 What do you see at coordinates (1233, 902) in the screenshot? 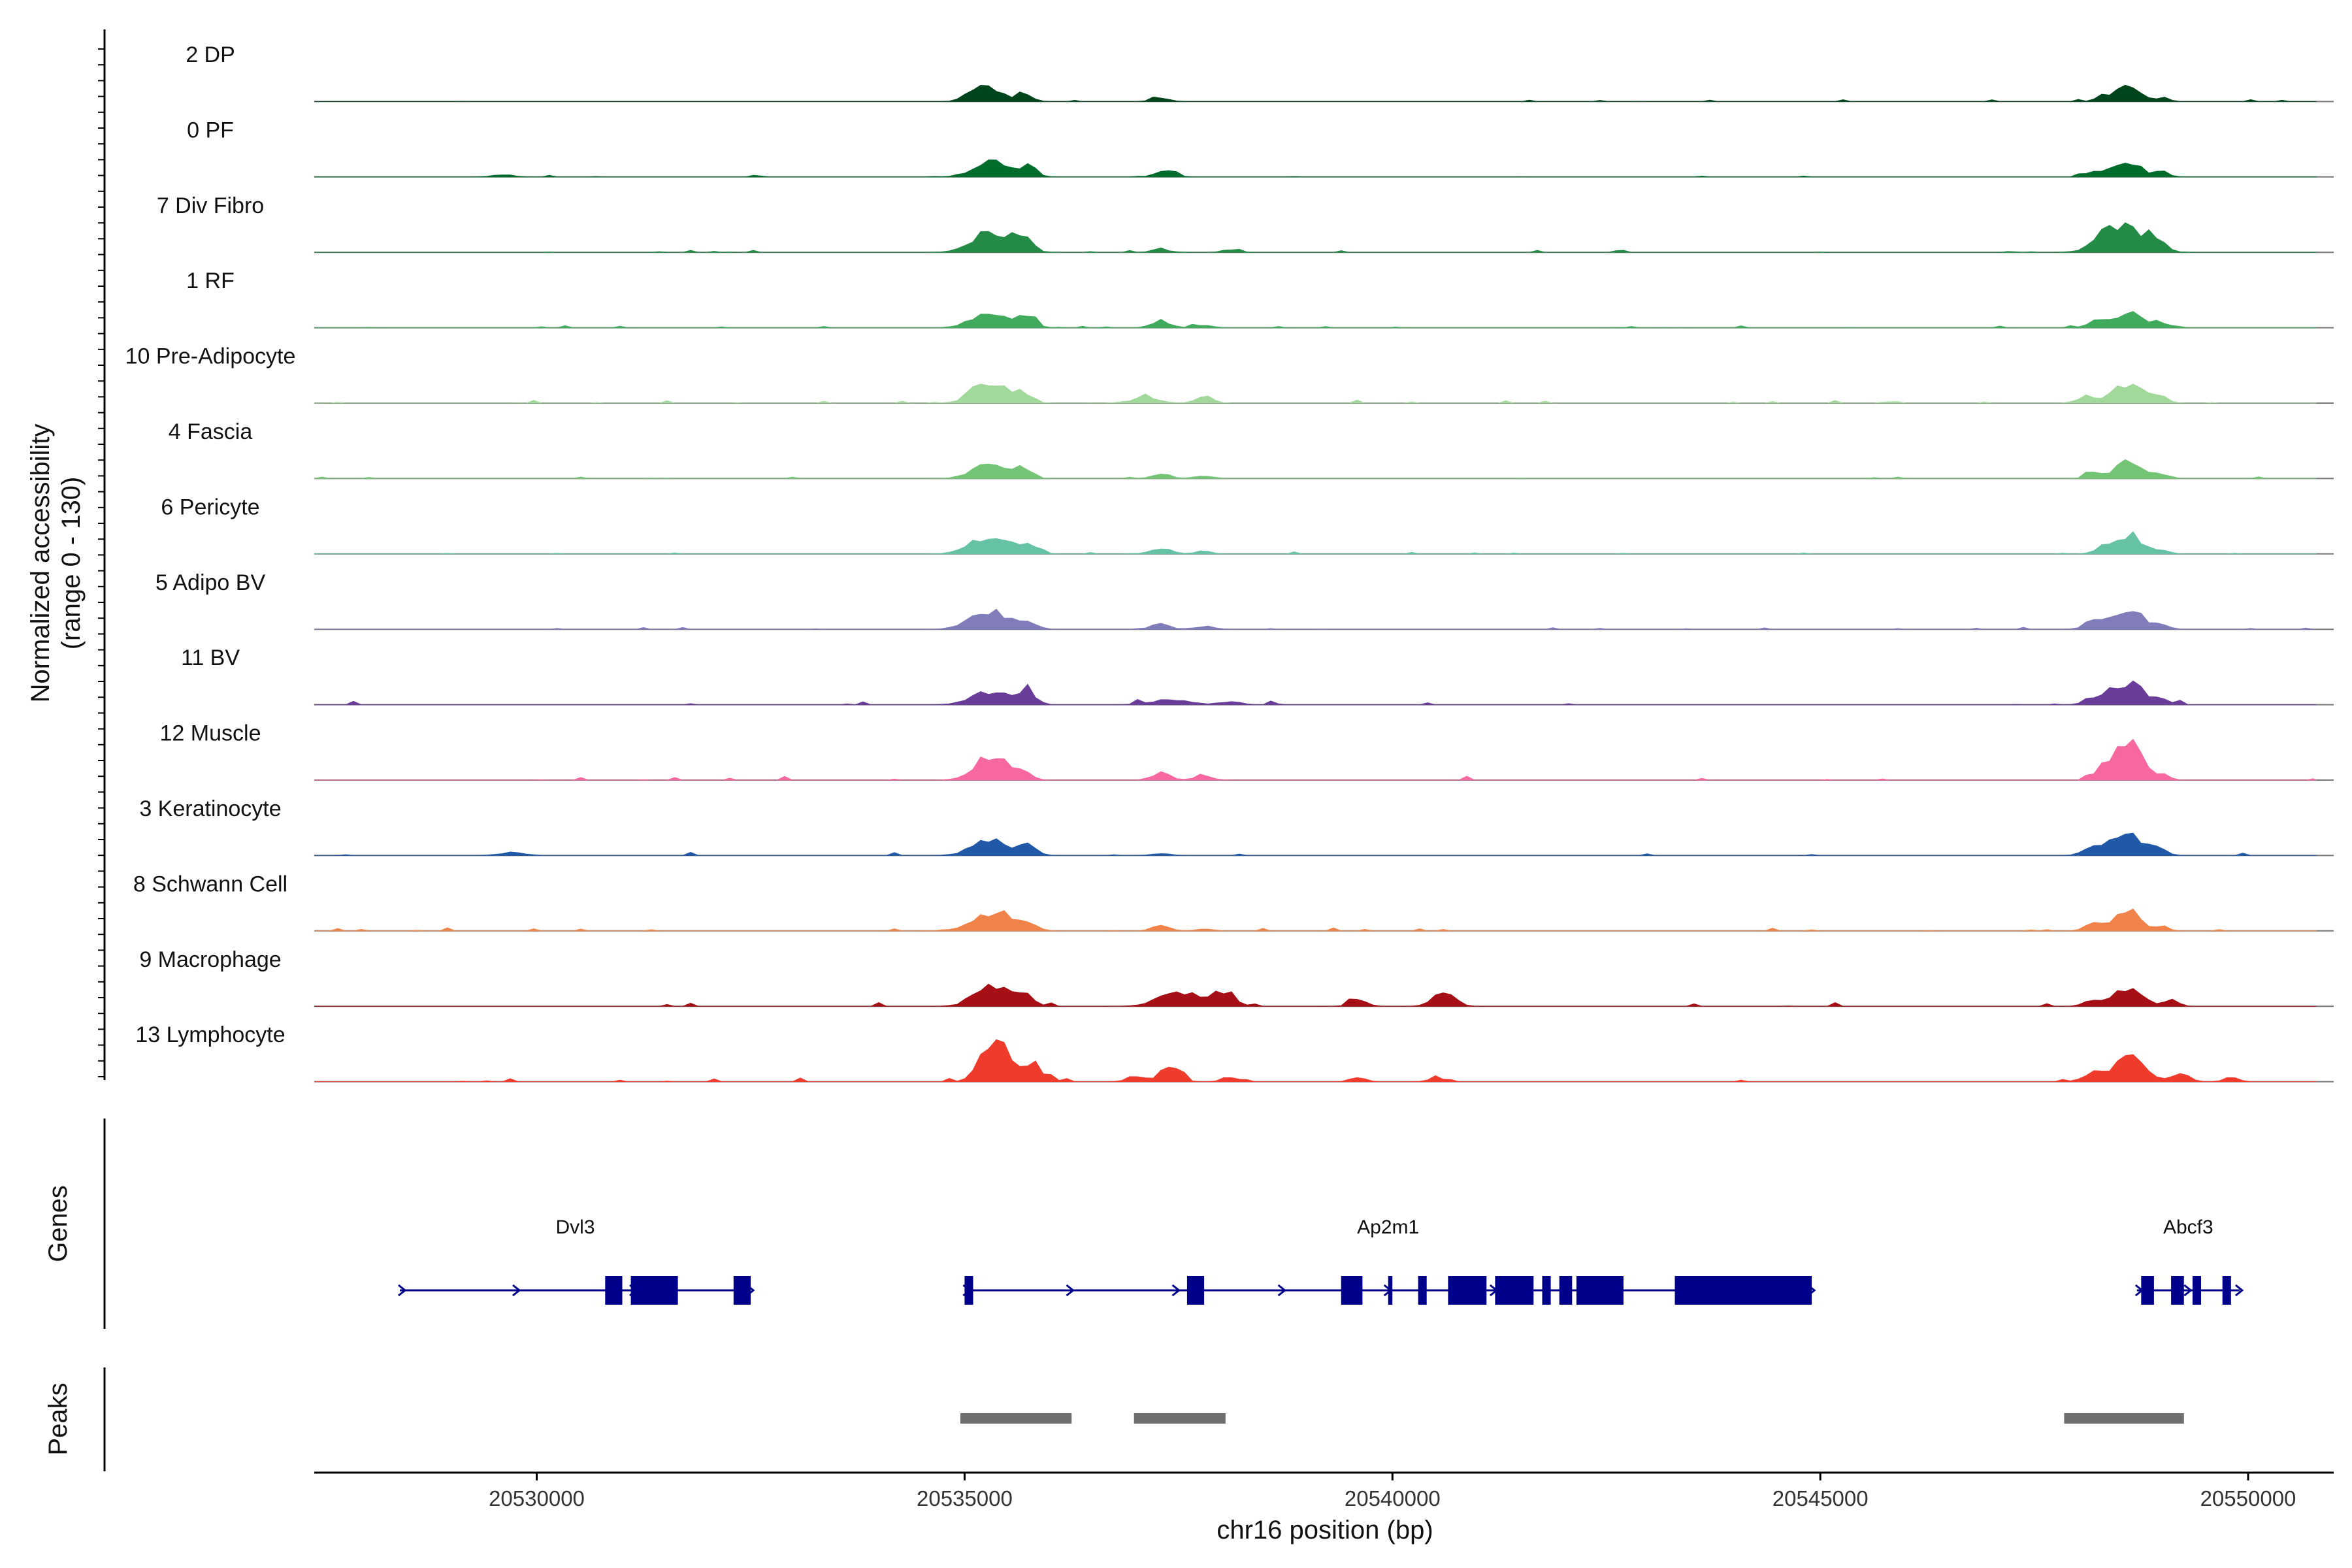
I see `track-8-schwann-cell: 8 Schwann Cell` at bounding box center [1233, 902].